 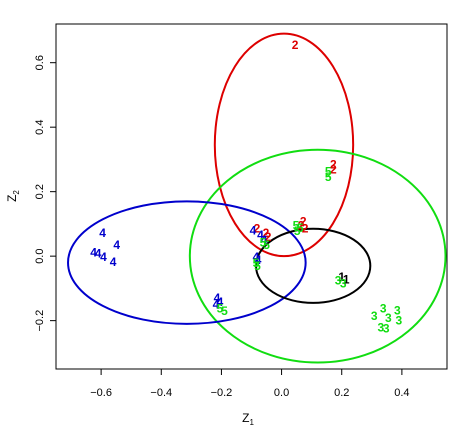 I want to click on x-tick-label-1: −0.4, so click(x=161, y=393).